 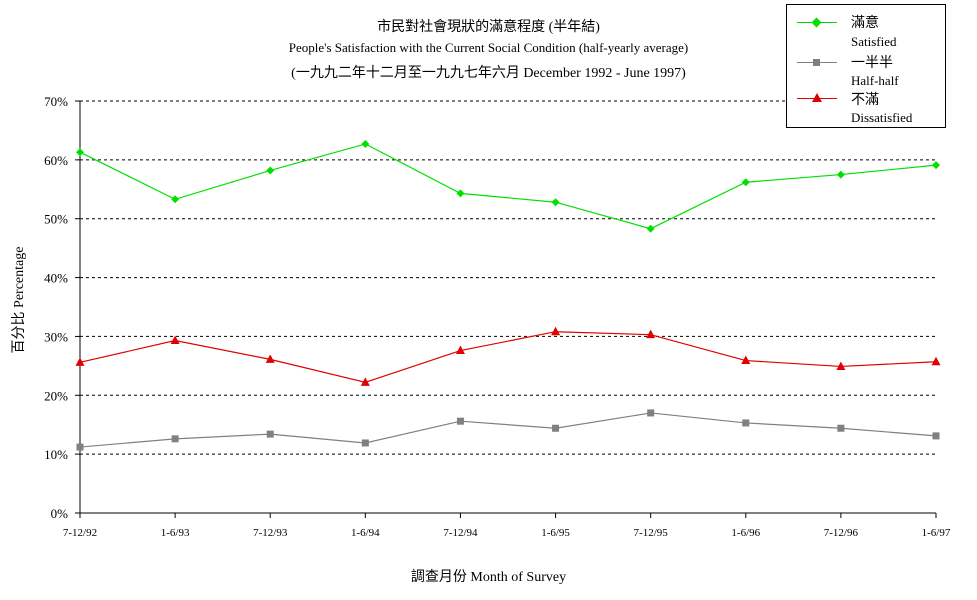 I want to click on legend-label-satisfied: 滿意, so click(x=865, y=23).